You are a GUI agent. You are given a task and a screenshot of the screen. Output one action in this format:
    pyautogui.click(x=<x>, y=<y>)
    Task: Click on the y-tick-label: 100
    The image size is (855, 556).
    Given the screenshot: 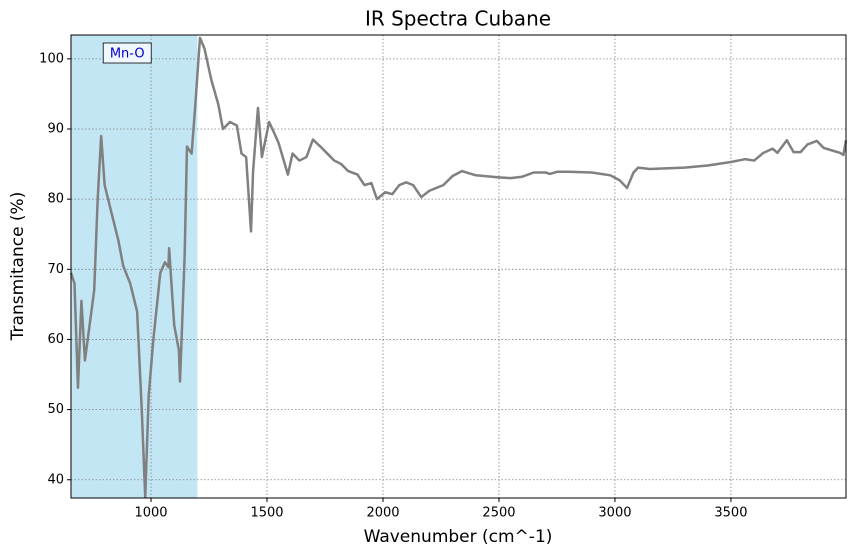 What is the action you would take?
    pyautogui.click(x=51, y=58)
    